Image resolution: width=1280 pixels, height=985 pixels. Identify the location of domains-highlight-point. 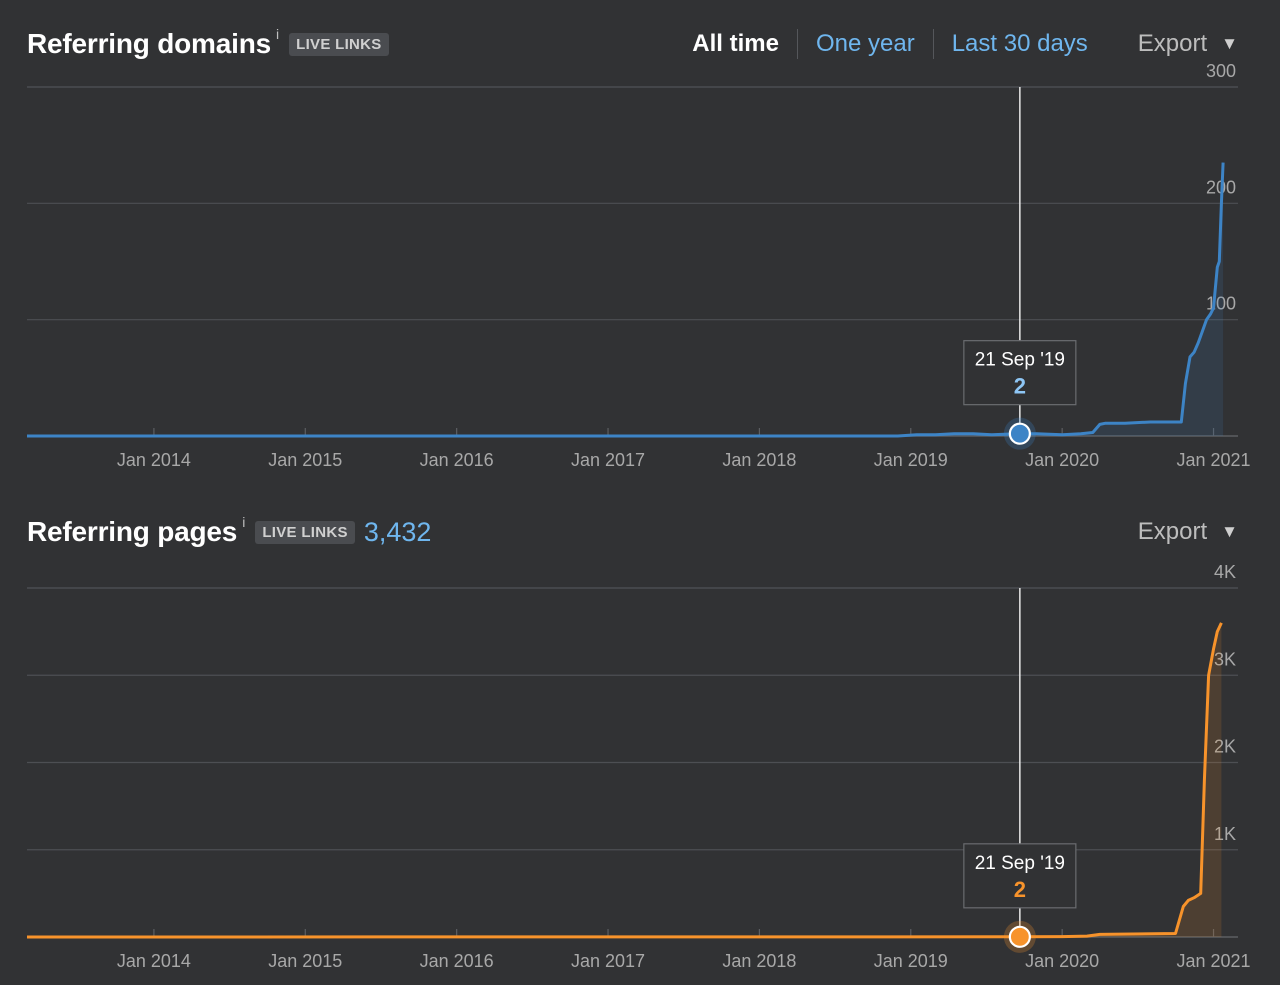
(1019, 433).